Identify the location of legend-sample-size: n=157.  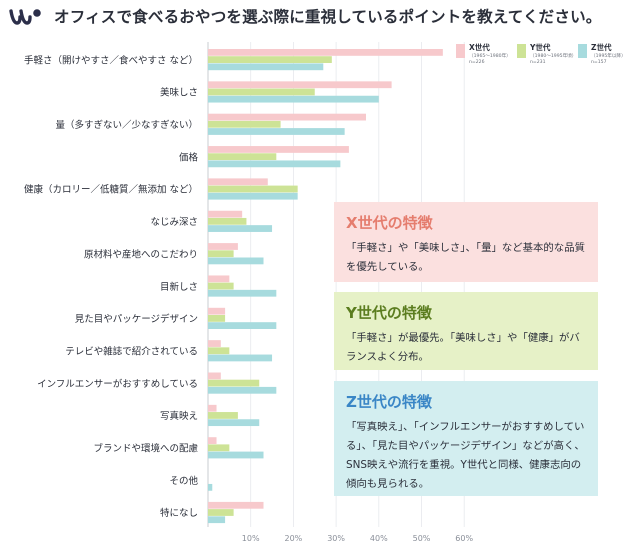
(599, 62).